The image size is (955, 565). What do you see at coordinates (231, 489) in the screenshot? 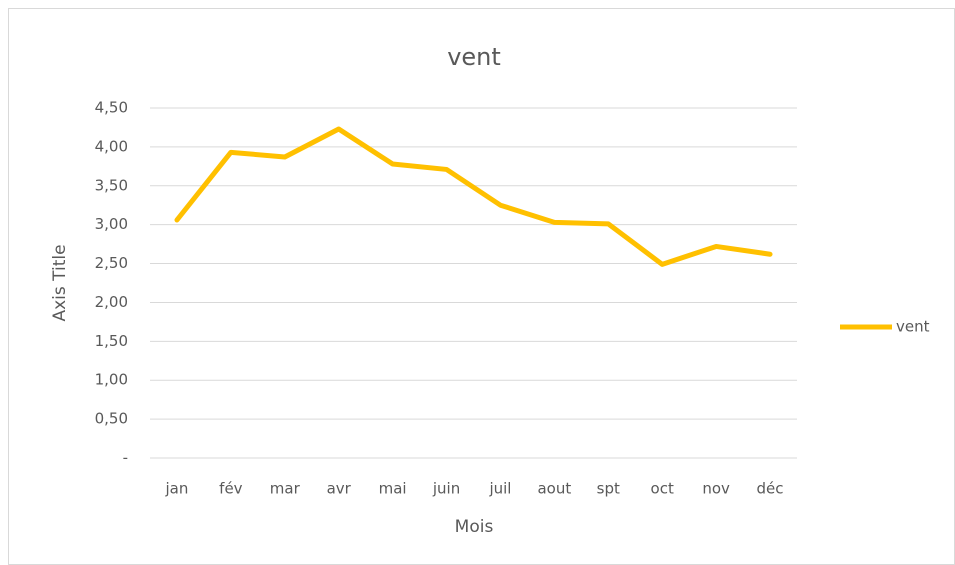
I see `x-tick-label: fév` at bounding box center [231, 489].